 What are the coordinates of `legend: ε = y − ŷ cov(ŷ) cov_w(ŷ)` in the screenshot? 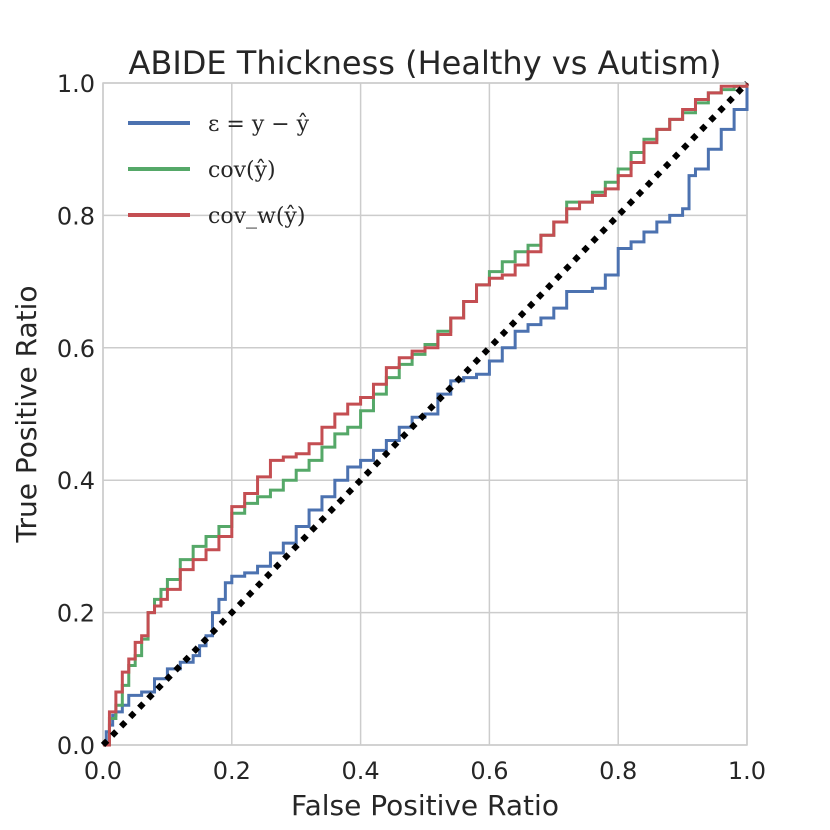 It's located at (219, 170).